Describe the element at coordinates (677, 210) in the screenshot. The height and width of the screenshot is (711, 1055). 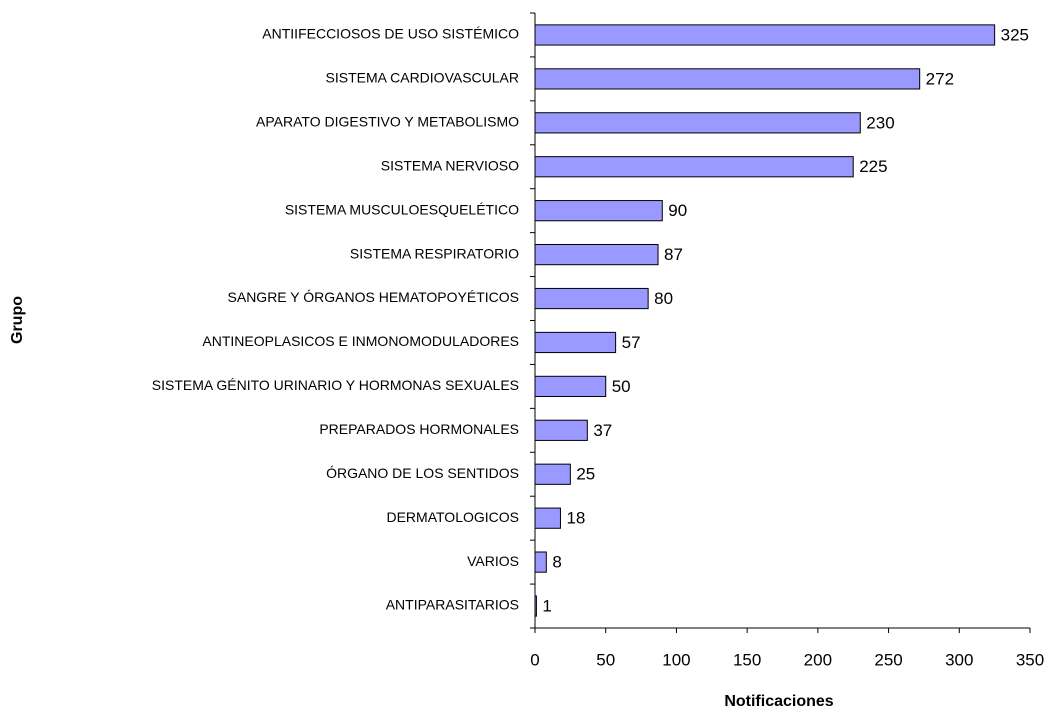
I see `value-label: 90` at that location.